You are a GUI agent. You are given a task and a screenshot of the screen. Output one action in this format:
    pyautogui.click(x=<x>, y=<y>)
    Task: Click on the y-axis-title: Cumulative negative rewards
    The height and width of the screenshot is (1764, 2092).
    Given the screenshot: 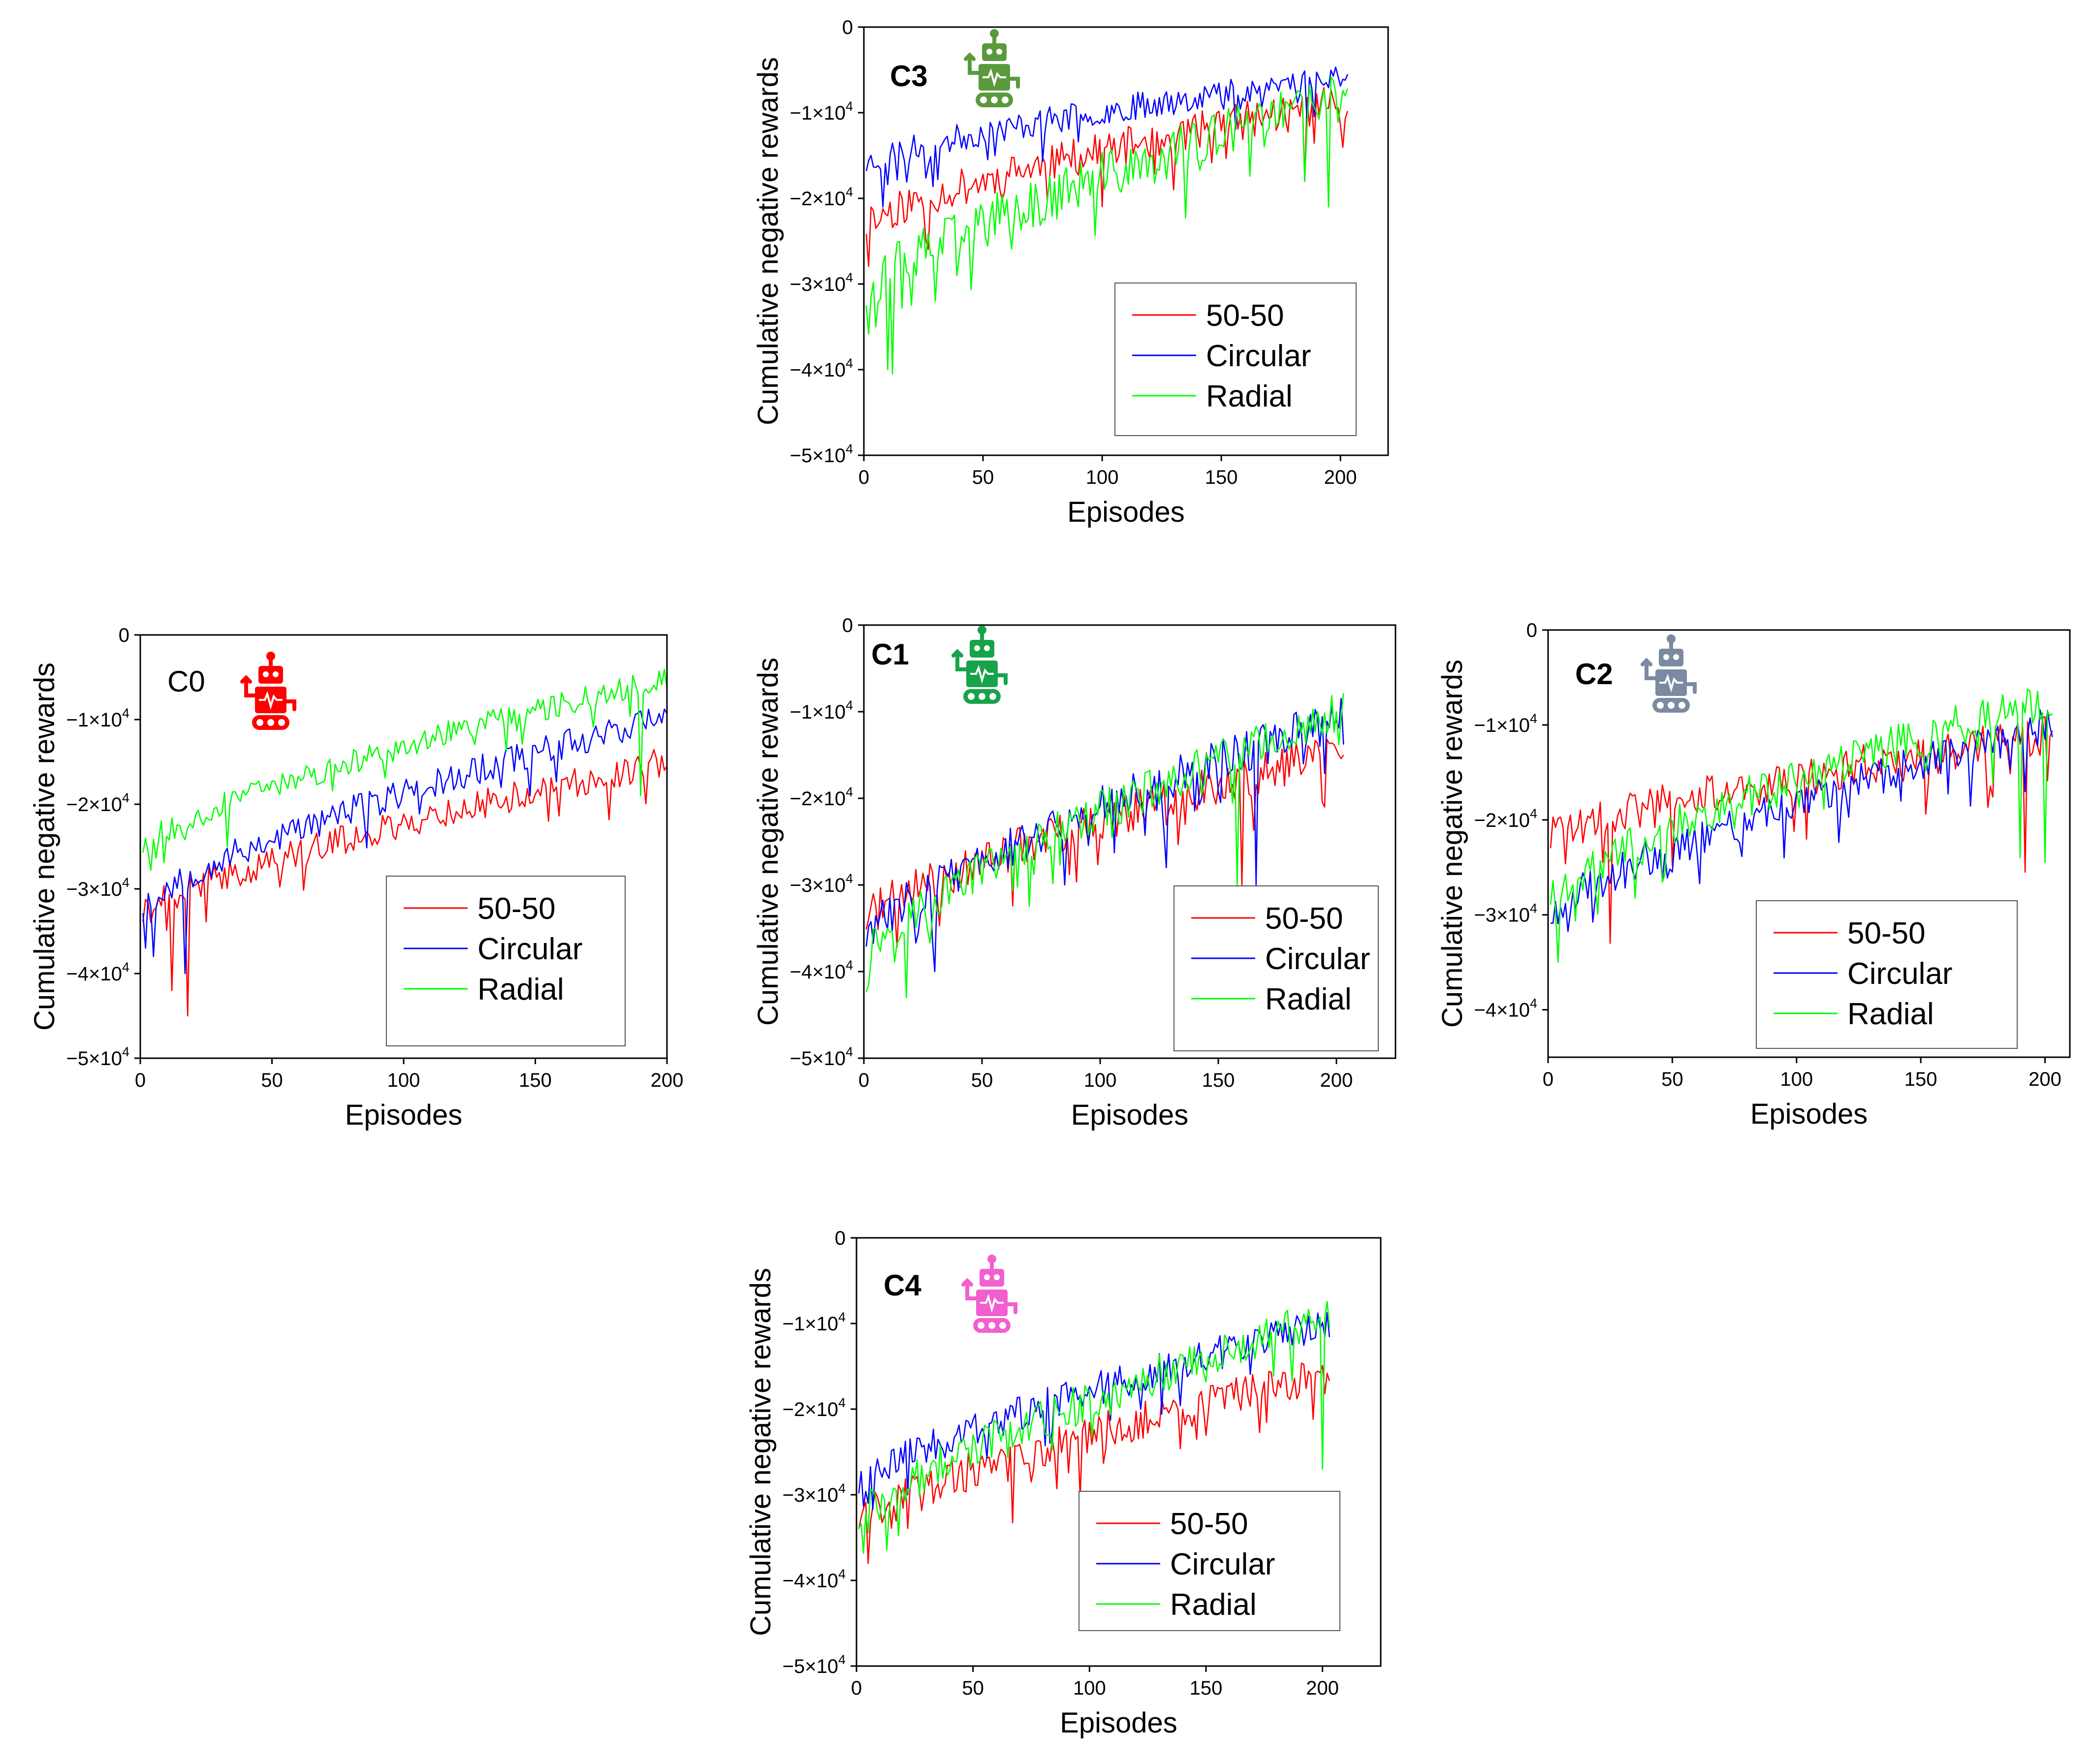 What is the action you would take?
    pyautogui.click(x=1452, y=844)
    